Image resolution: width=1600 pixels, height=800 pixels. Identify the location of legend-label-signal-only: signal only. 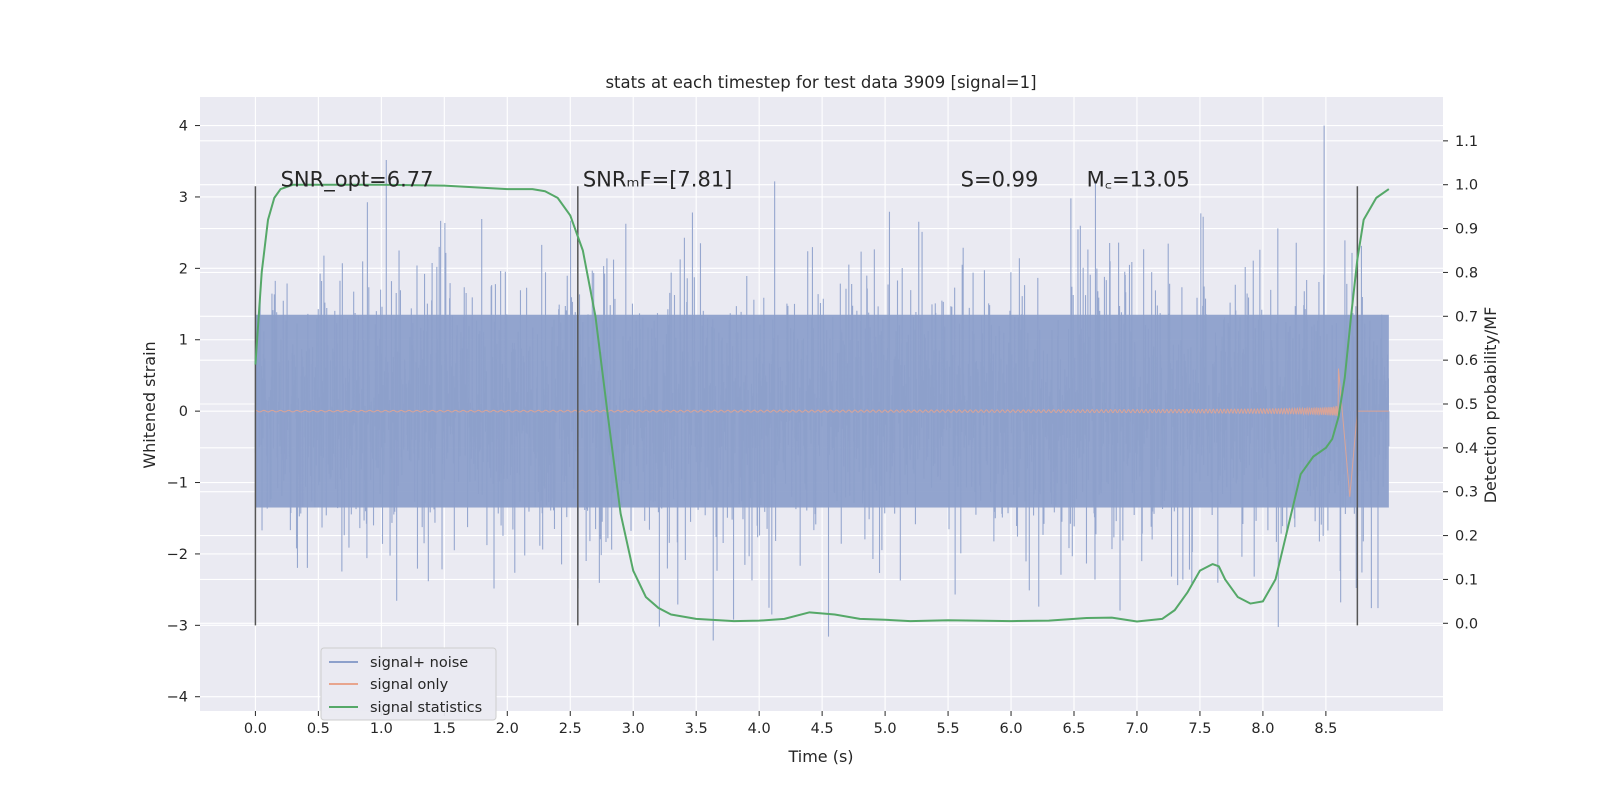
(409, 685).